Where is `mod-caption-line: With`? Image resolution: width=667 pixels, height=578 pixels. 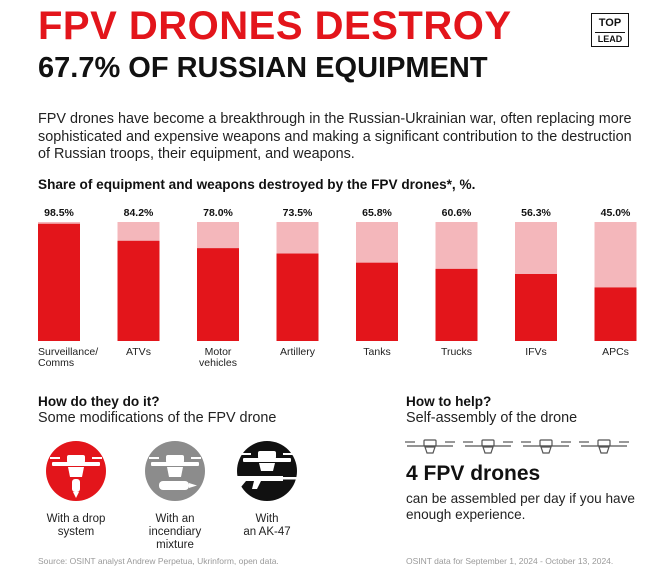 mod-caption-line: With is located at coordinates (267, 519).